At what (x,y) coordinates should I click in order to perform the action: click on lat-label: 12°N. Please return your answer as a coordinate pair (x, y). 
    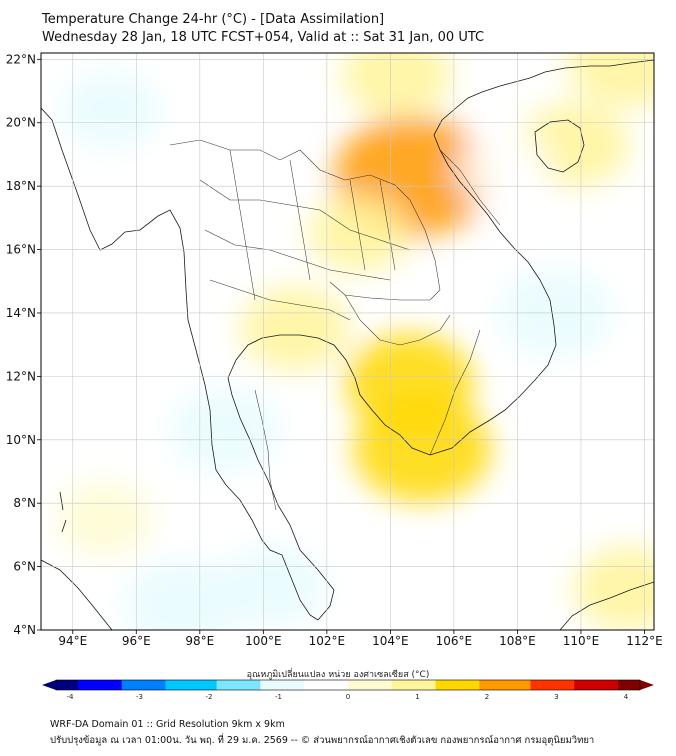
    Looking at the image, I should click on (21, 376).